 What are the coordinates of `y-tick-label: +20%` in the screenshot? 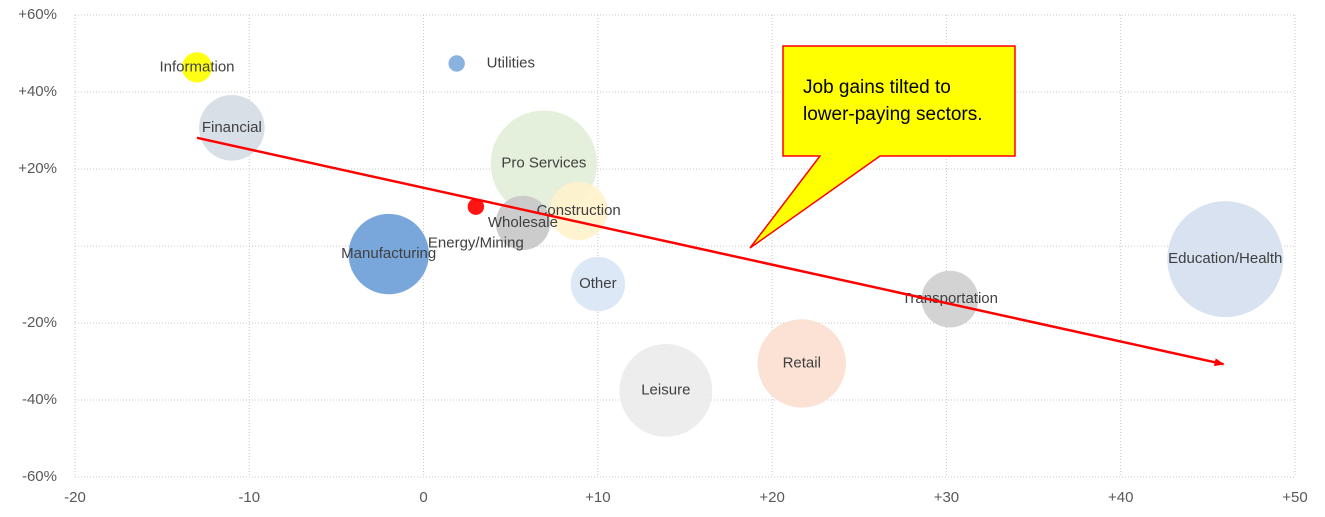 It's located at (37, 168).